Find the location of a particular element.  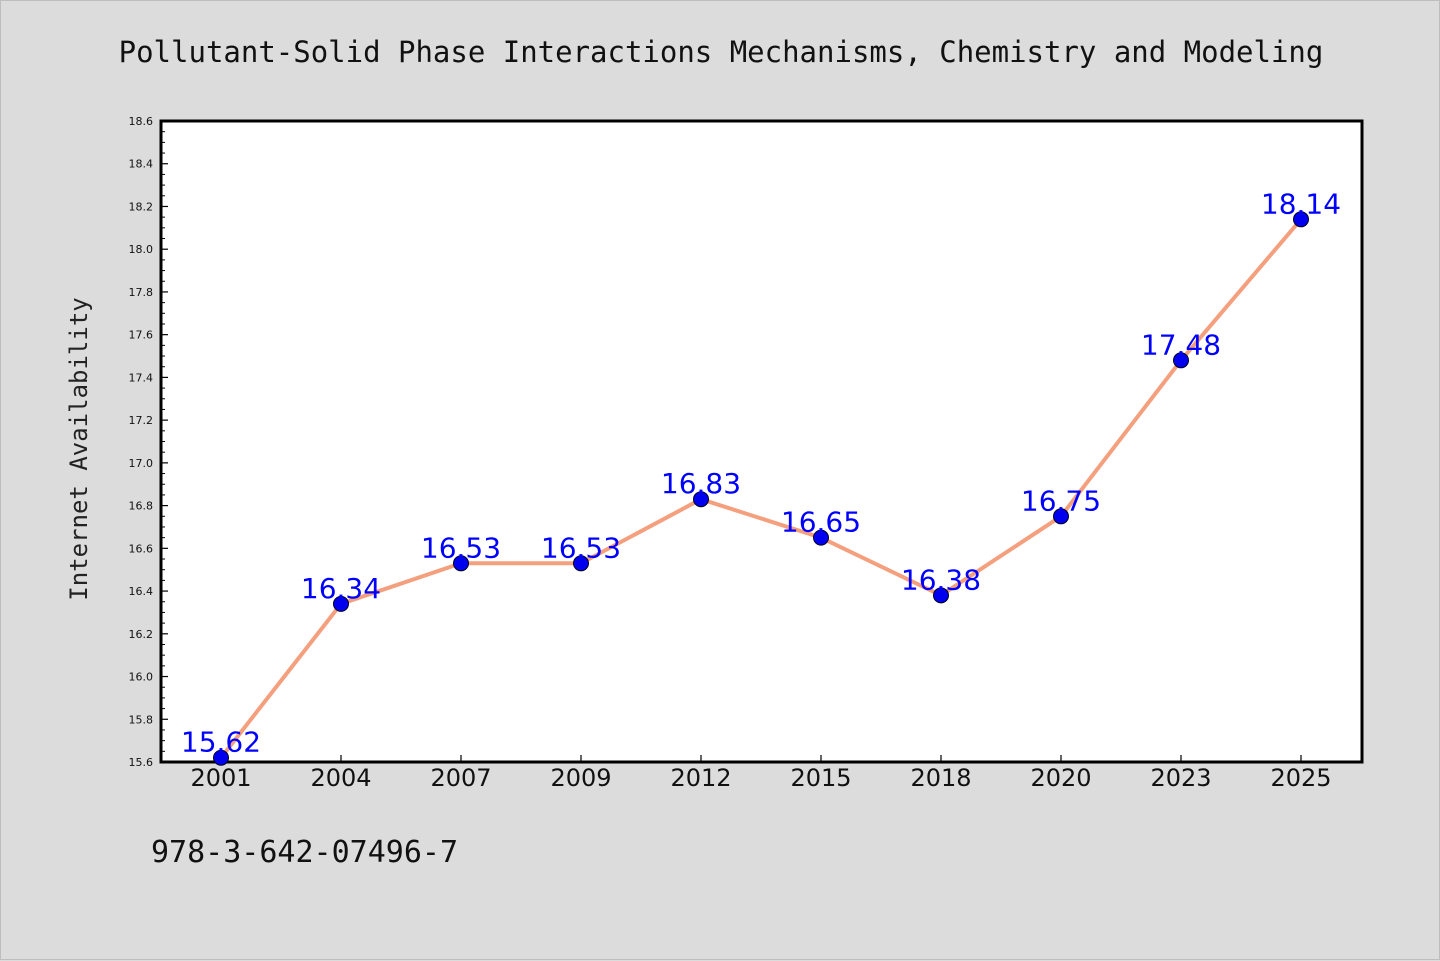

data-label: 16.65 is located at coordinates (821, 522).